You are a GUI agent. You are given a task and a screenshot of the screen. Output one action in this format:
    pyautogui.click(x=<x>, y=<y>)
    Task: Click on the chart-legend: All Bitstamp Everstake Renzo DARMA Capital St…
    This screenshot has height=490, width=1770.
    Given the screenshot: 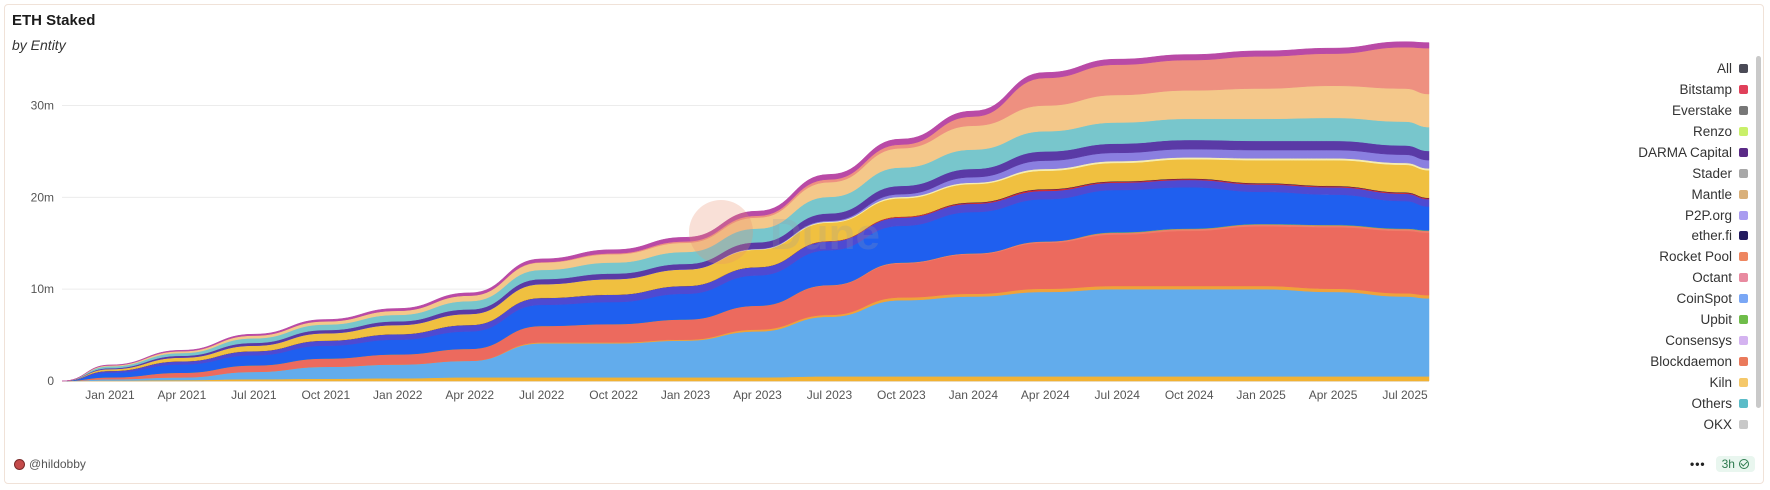 What is the action you would take?
    pyautogui.click(x=1673, y=246)
    